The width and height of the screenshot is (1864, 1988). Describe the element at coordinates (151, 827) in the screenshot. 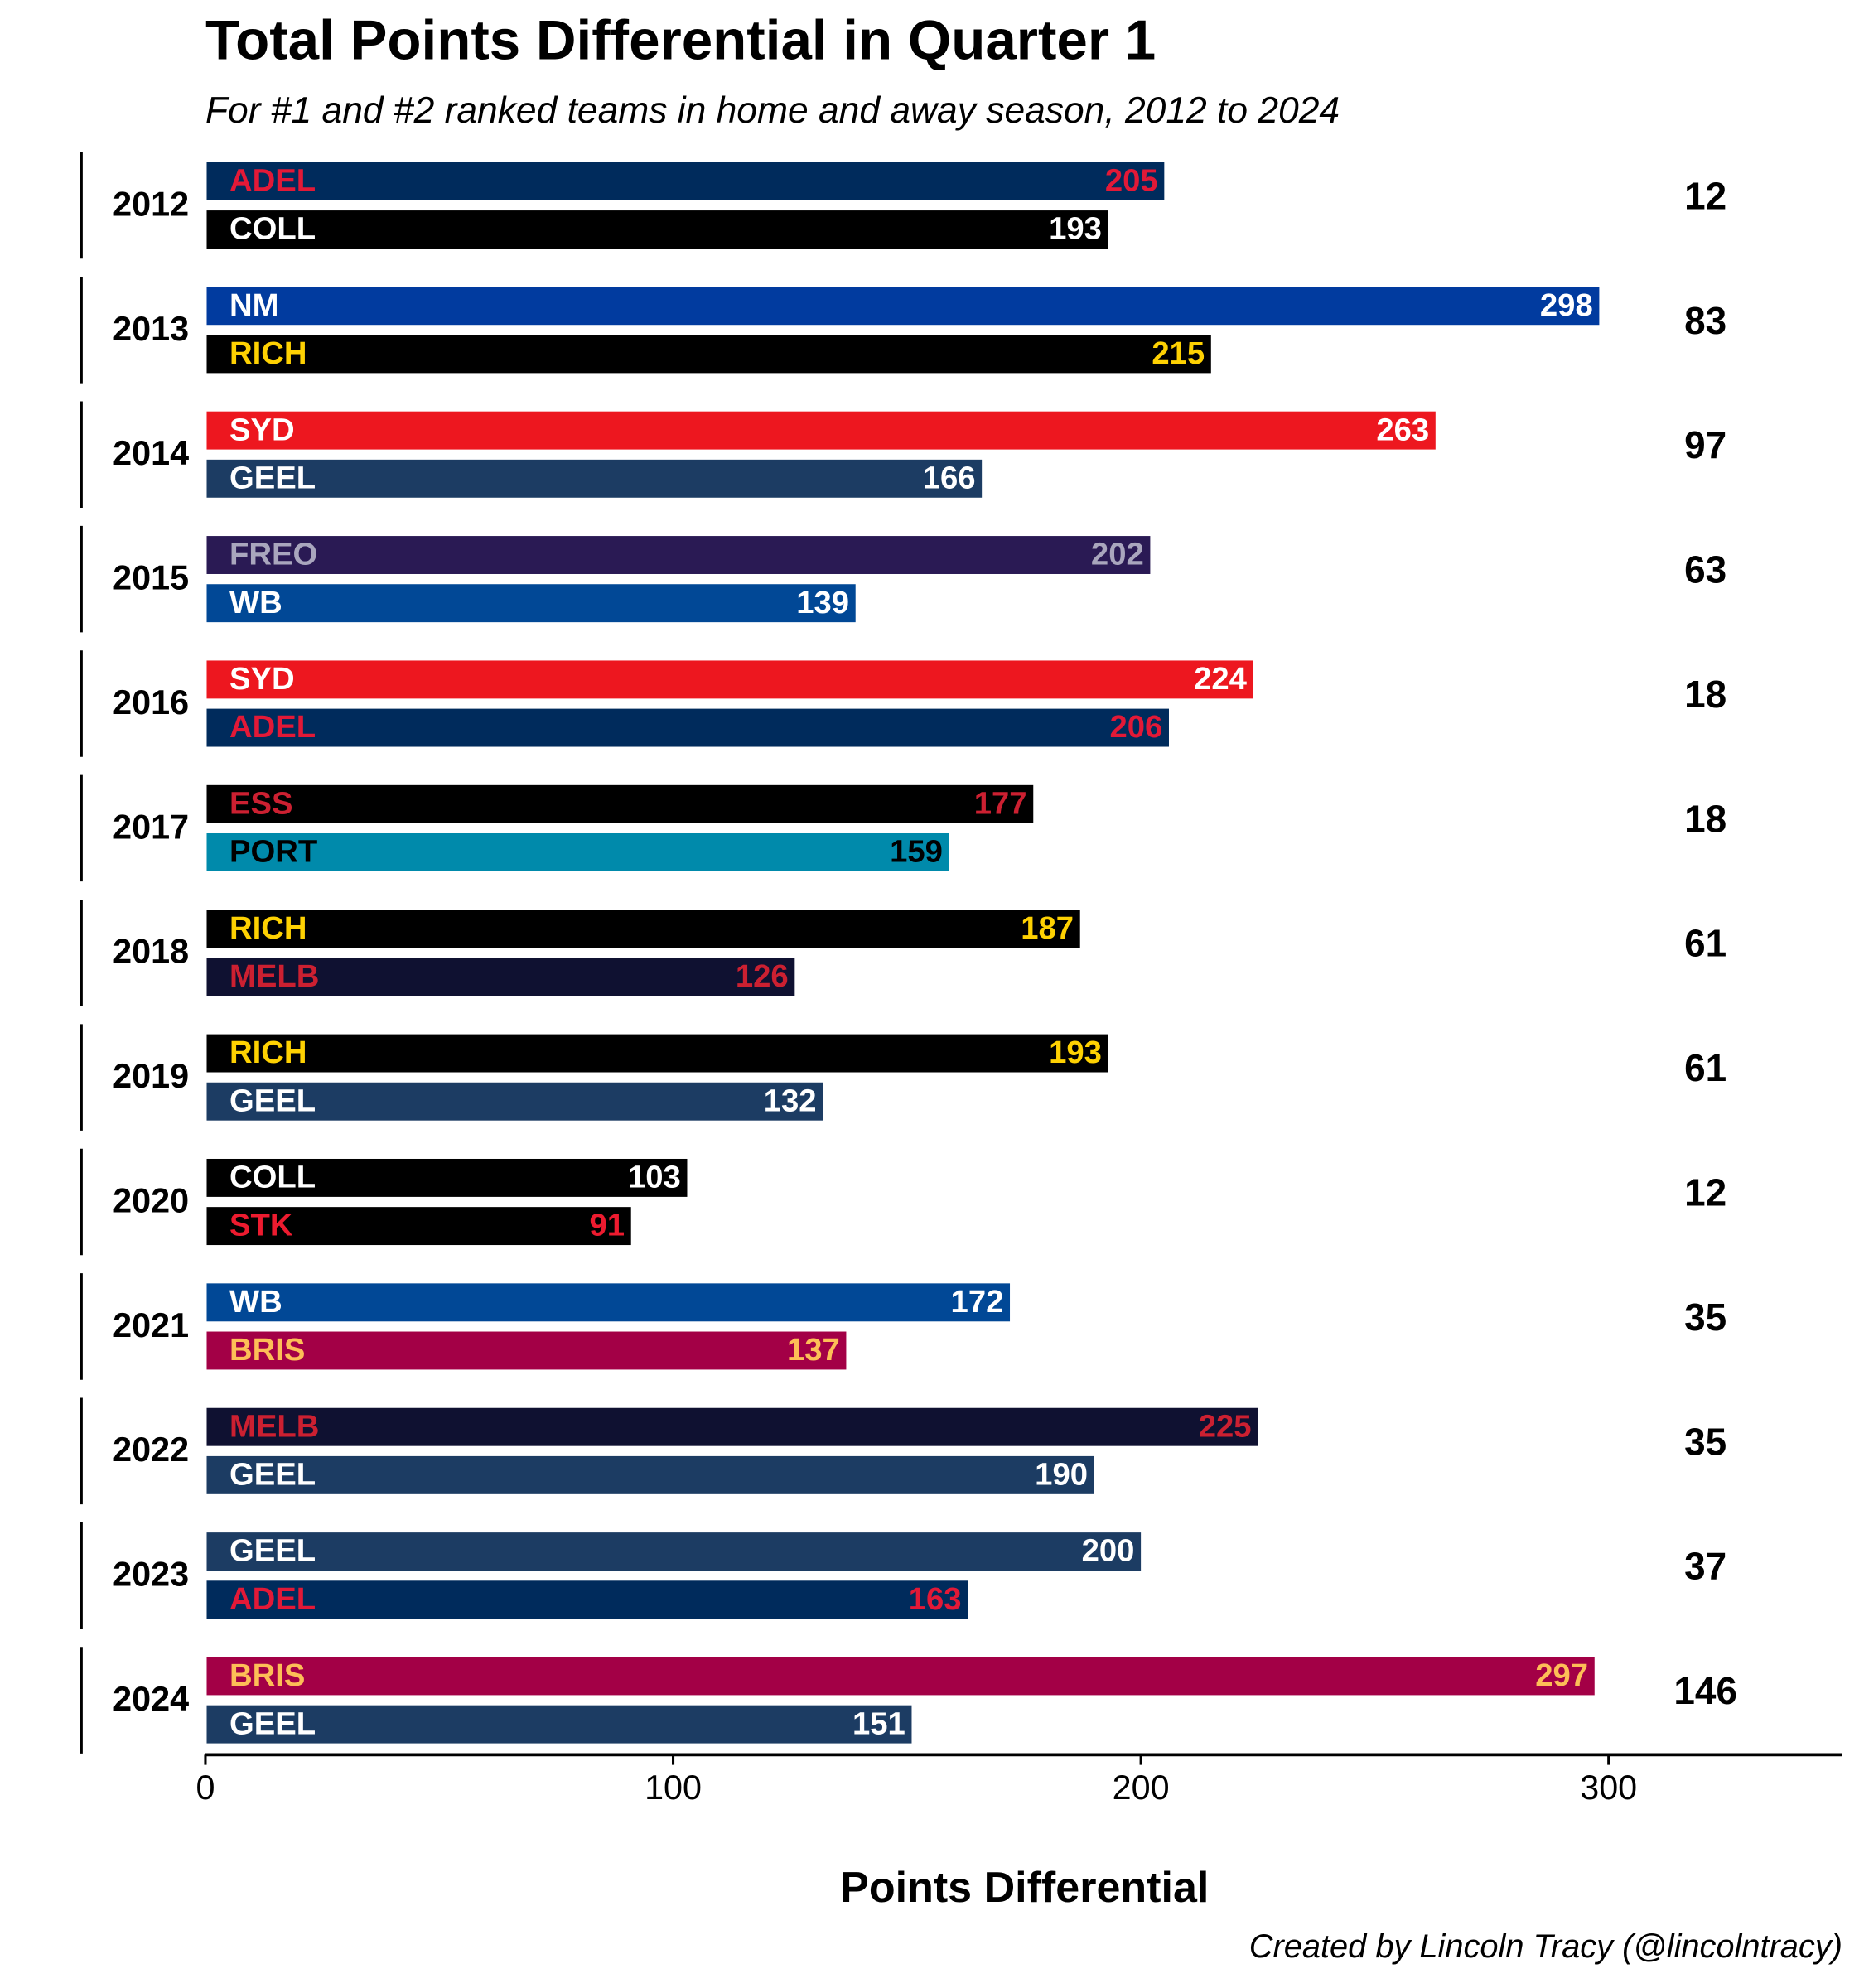

I see `year-label: 2017` at that location.